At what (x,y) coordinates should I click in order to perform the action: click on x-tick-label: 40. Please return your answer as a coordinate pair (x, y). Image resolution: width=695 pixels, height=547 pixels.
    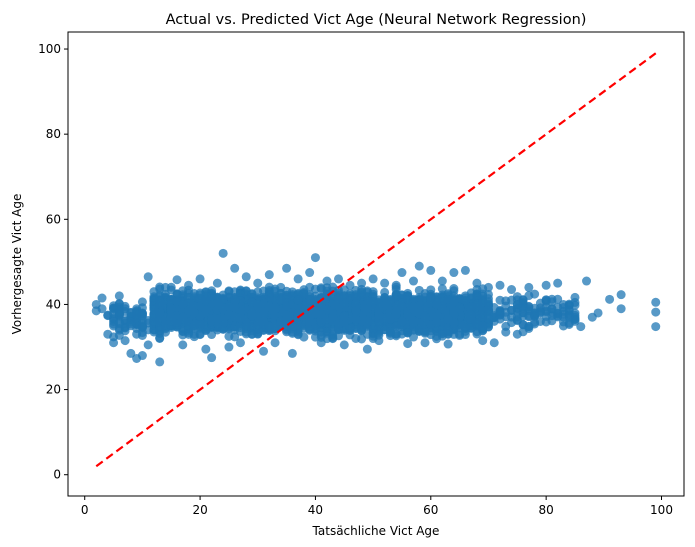
    Looking at the image, I should click on (315, 510).